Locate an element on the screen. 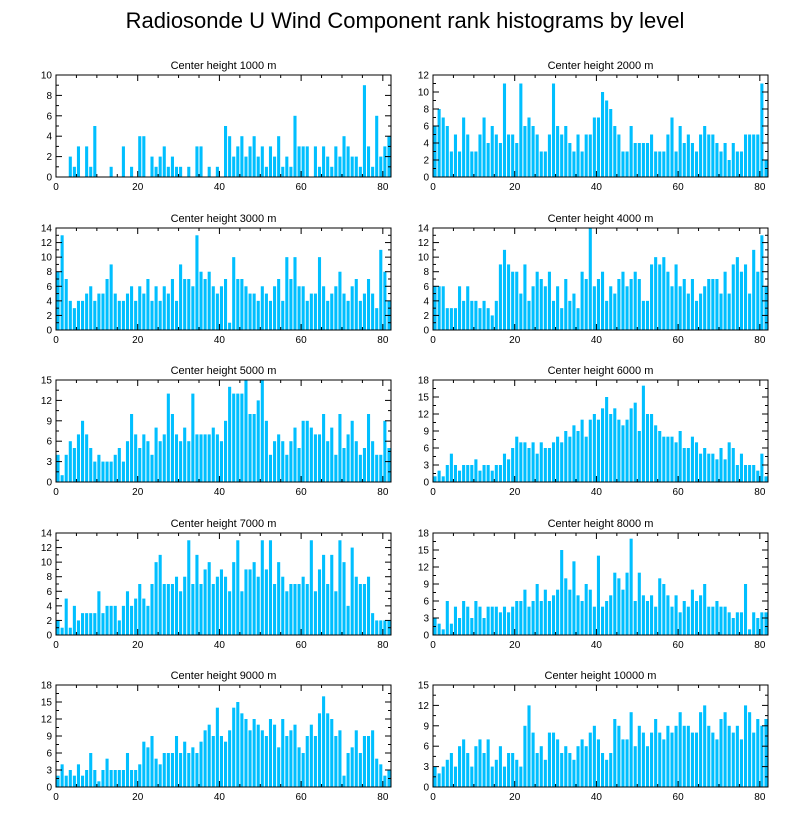 The height and width of the screenshot is (824, 810). y-tick-label: 3 is located at coordinates (49, 771).